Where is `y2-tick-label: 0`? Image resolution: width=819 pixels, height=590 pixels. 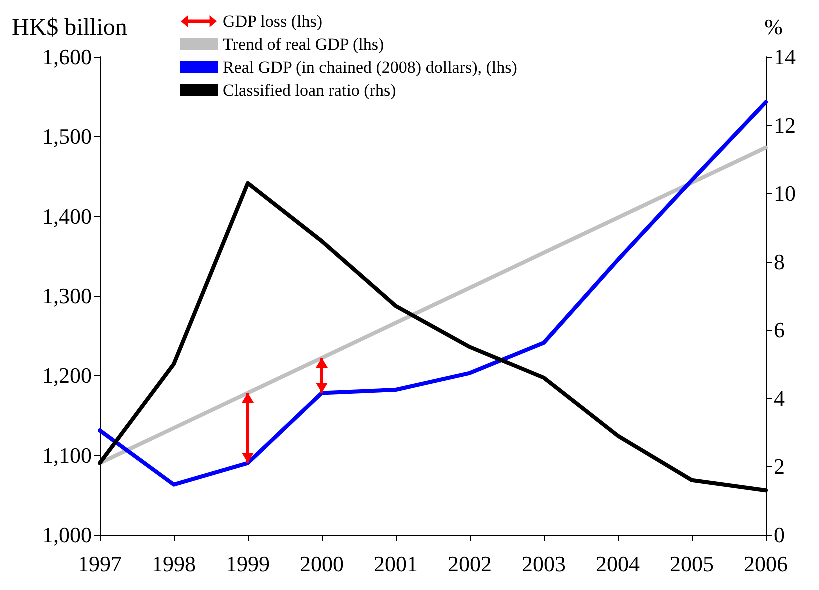
y2-tick-label: 0 is located at coordinates (779, 535).